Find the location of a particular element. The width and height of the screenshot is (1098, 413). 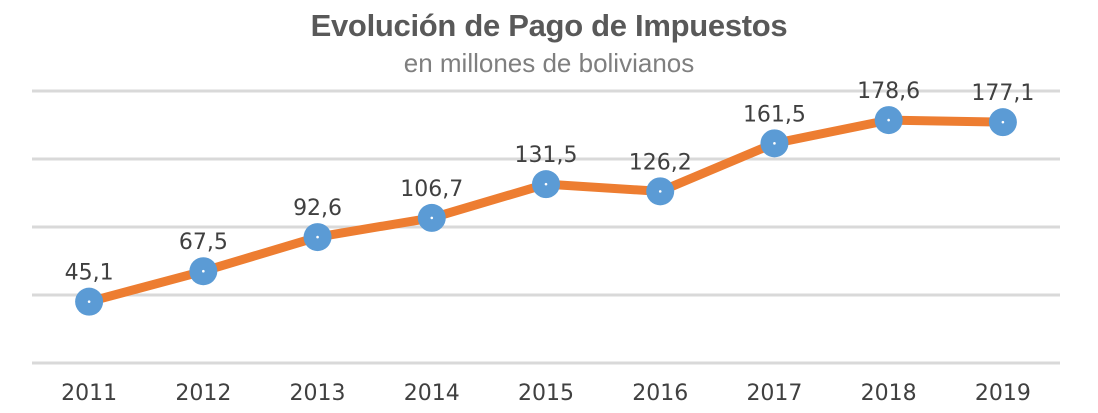

data-label: 161,5 is located at coordinates (774, 114).